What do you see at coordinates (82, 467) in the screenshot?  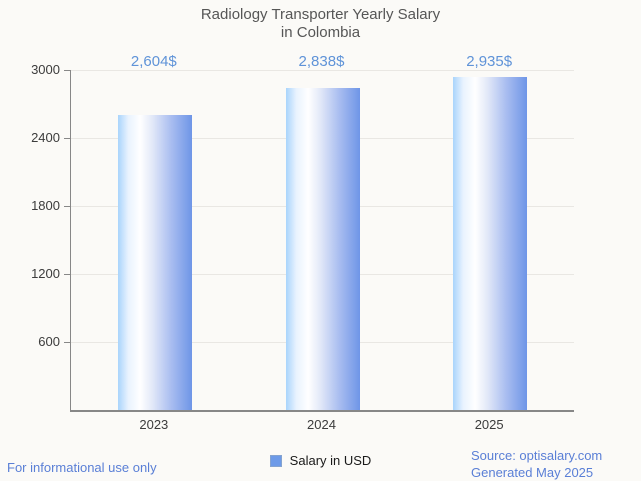 I see `disclaimer-text: For informational use only` at bounding box center [82, 467].